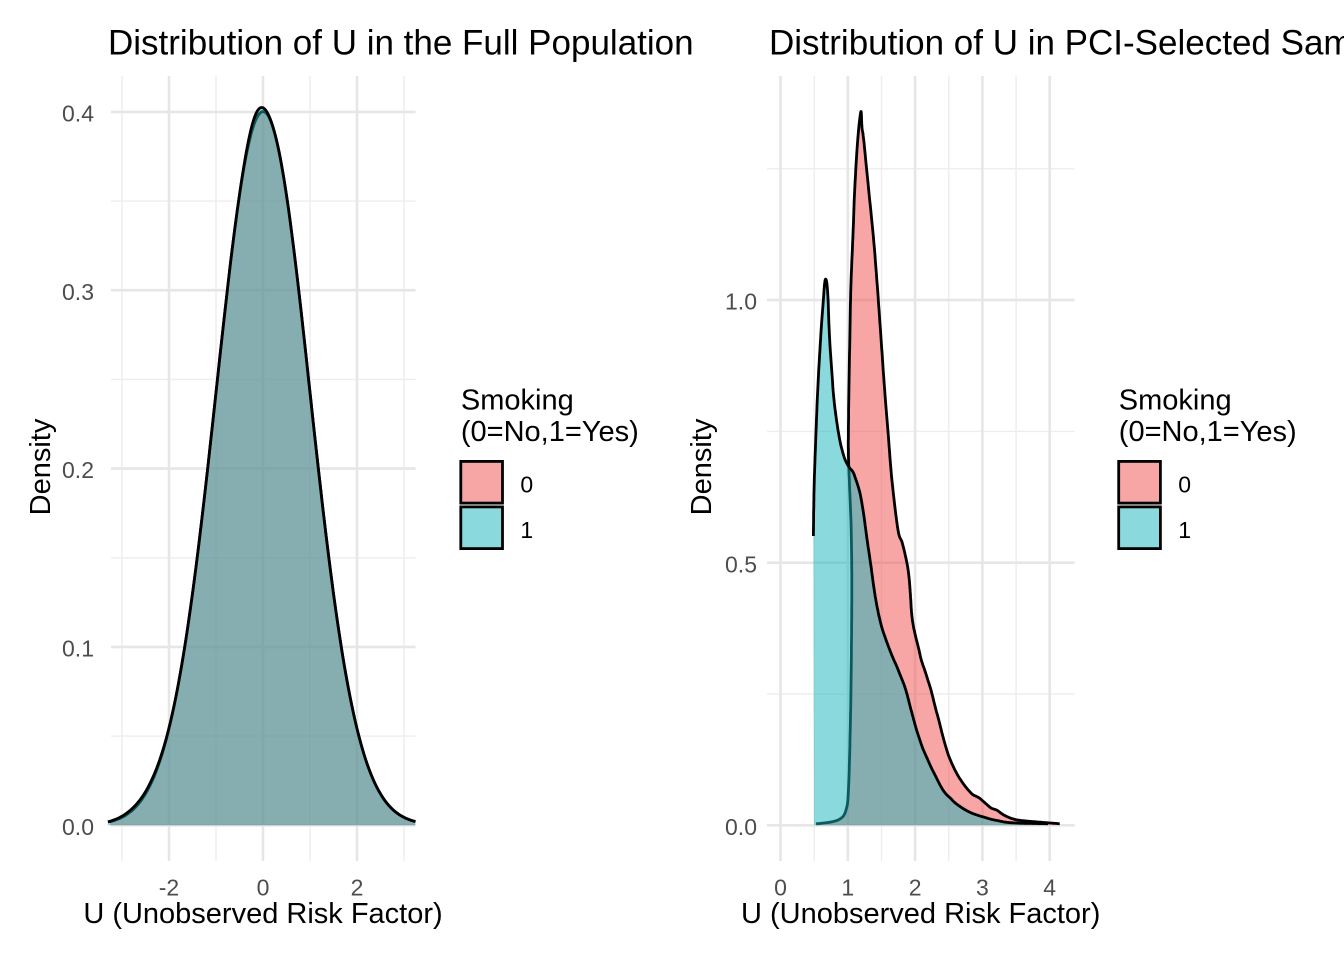 This screenshot has width=1344, height=960. What do you see at coordinates (78, 114) in the screenshot?
I see `svg-text: 0.4` at bounding box center [78, 114].